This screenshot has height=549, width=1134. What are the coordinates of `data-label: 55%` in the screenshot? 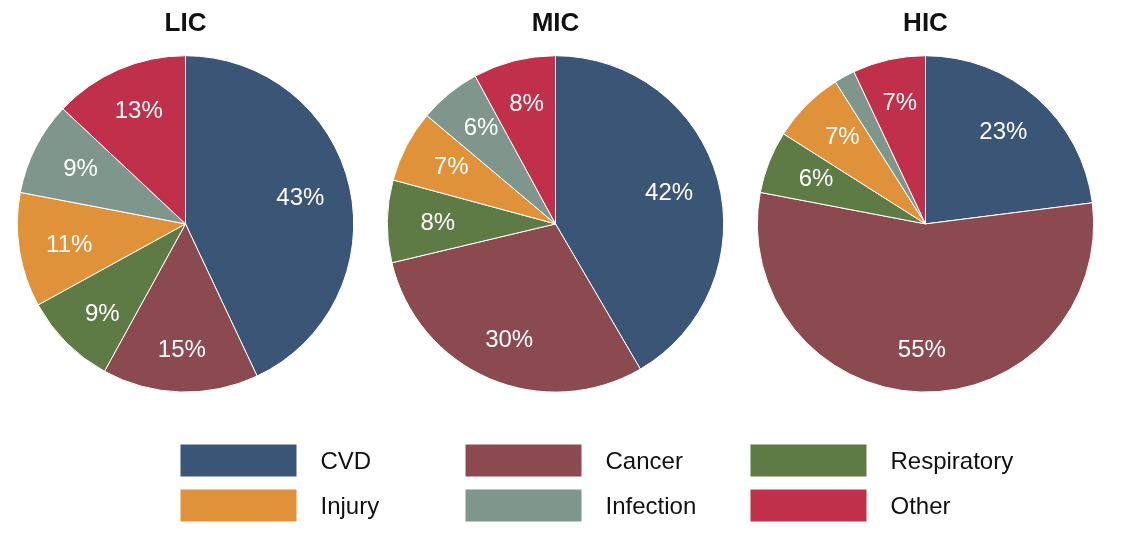 It's located at (921, 349).